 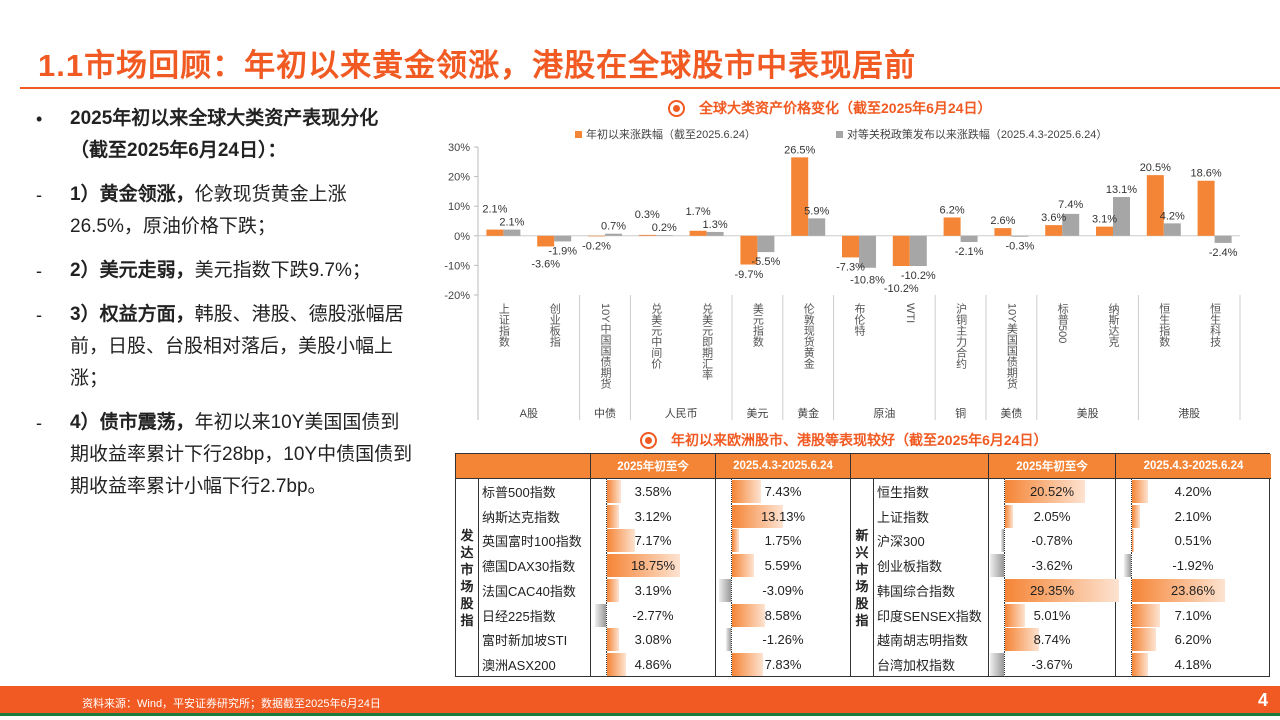 I want to click on data-label: 0.2%, so click(x=664, y=228).